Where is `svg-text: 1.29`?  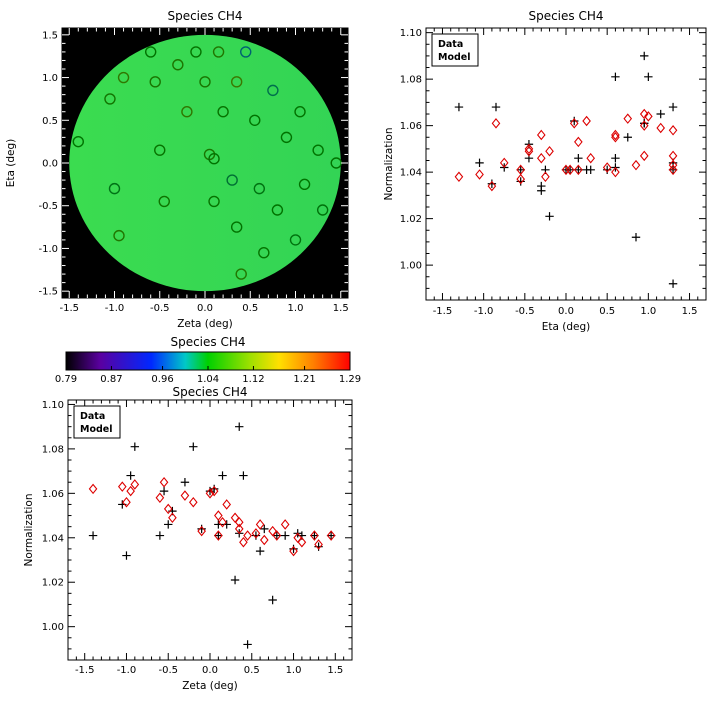
svg-text: 1.29 is located at coordinates (350, 379).